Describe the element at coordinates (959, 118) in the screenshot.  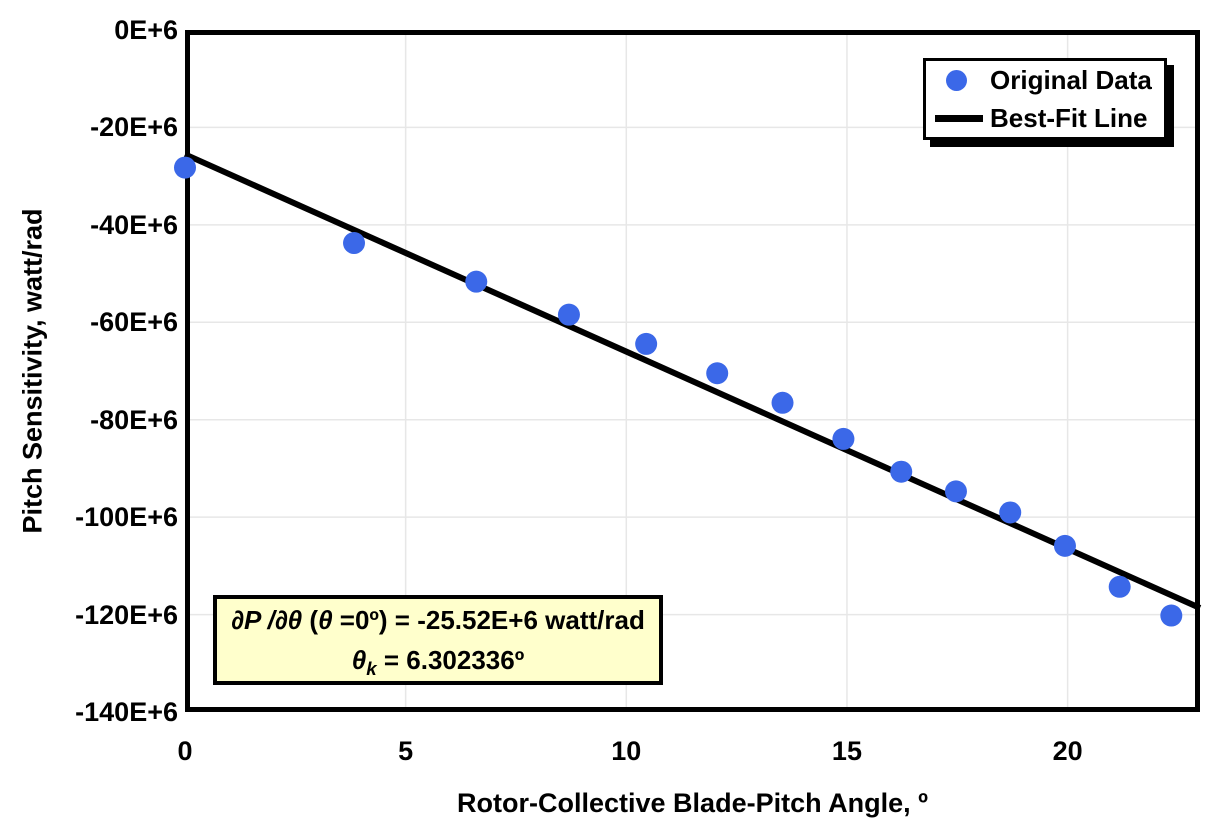
I see `line-marker-icon` at that location.